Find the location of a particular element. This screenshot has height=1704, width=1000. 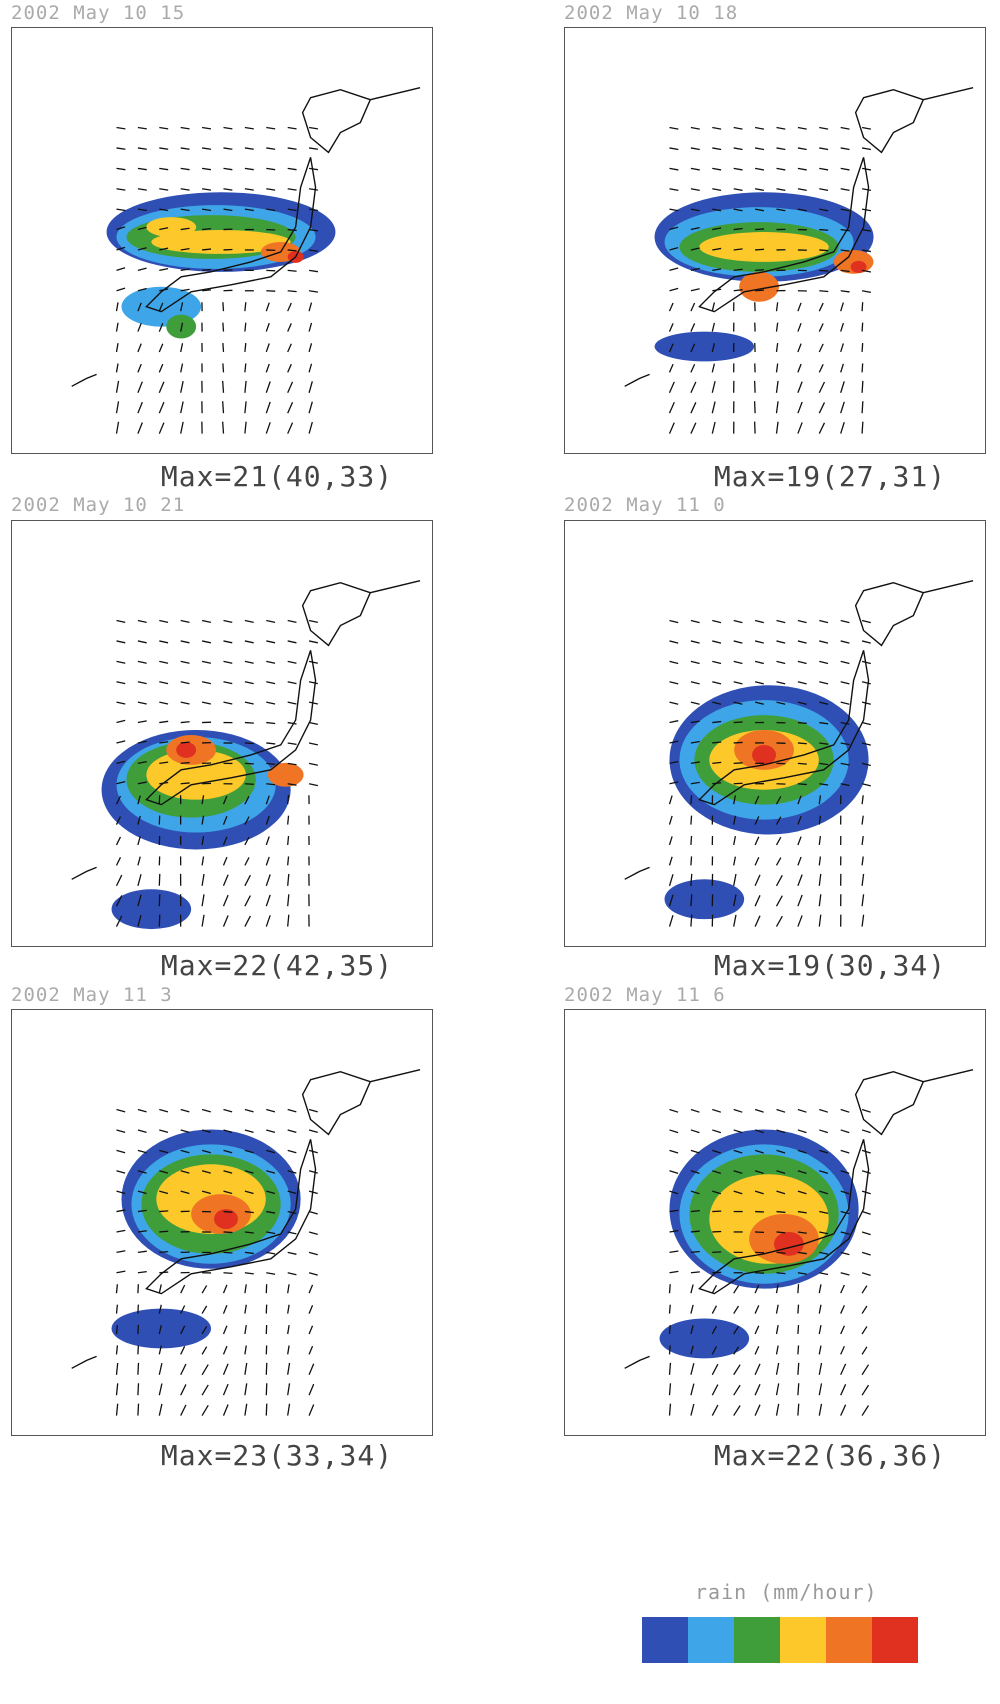

panel-title: 2002 May 11 6 is located at coordinates (645, 995).